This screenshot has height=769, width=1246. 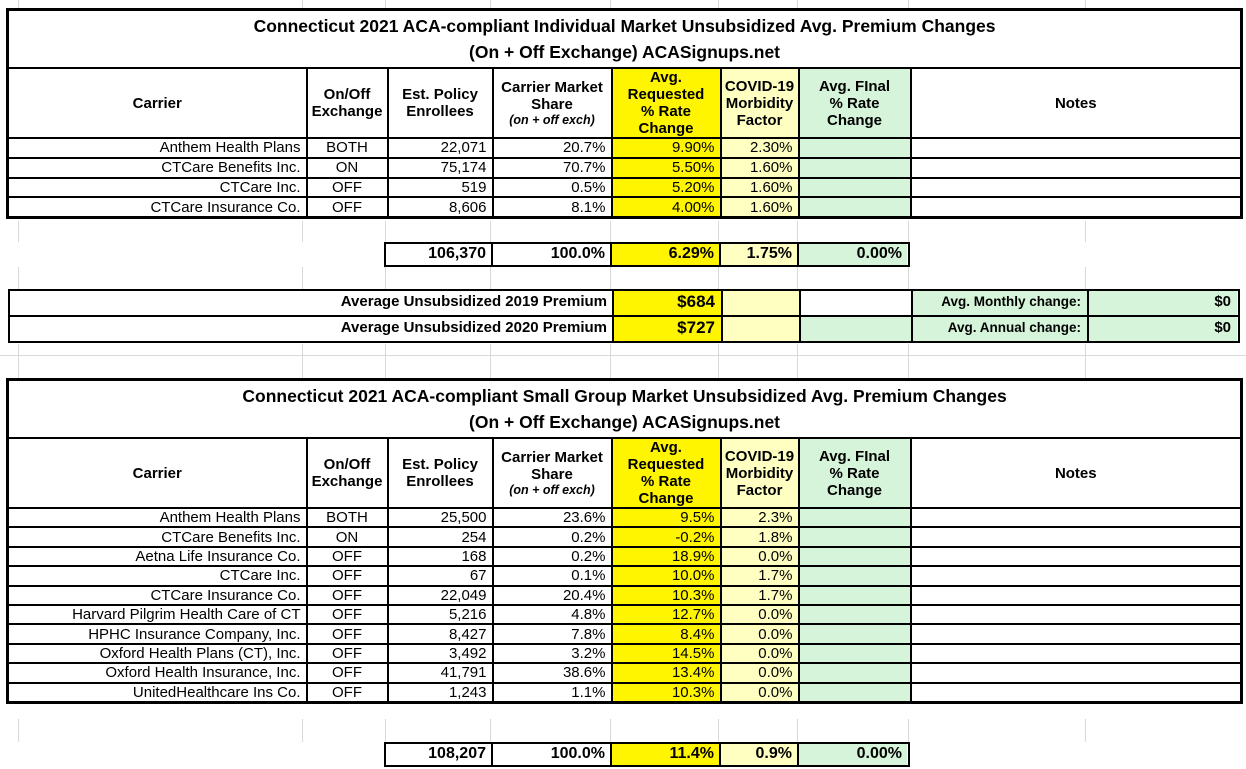 What do you see at coordinates (759, 576) in the screenshot?
I see `cell-covid: 1.7%` at bounding box center [759, 576].